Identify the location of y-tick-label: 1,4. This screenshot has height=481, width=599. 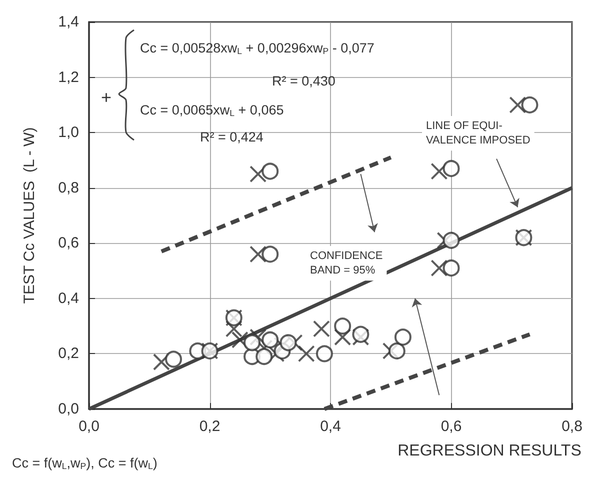
(68, 22).